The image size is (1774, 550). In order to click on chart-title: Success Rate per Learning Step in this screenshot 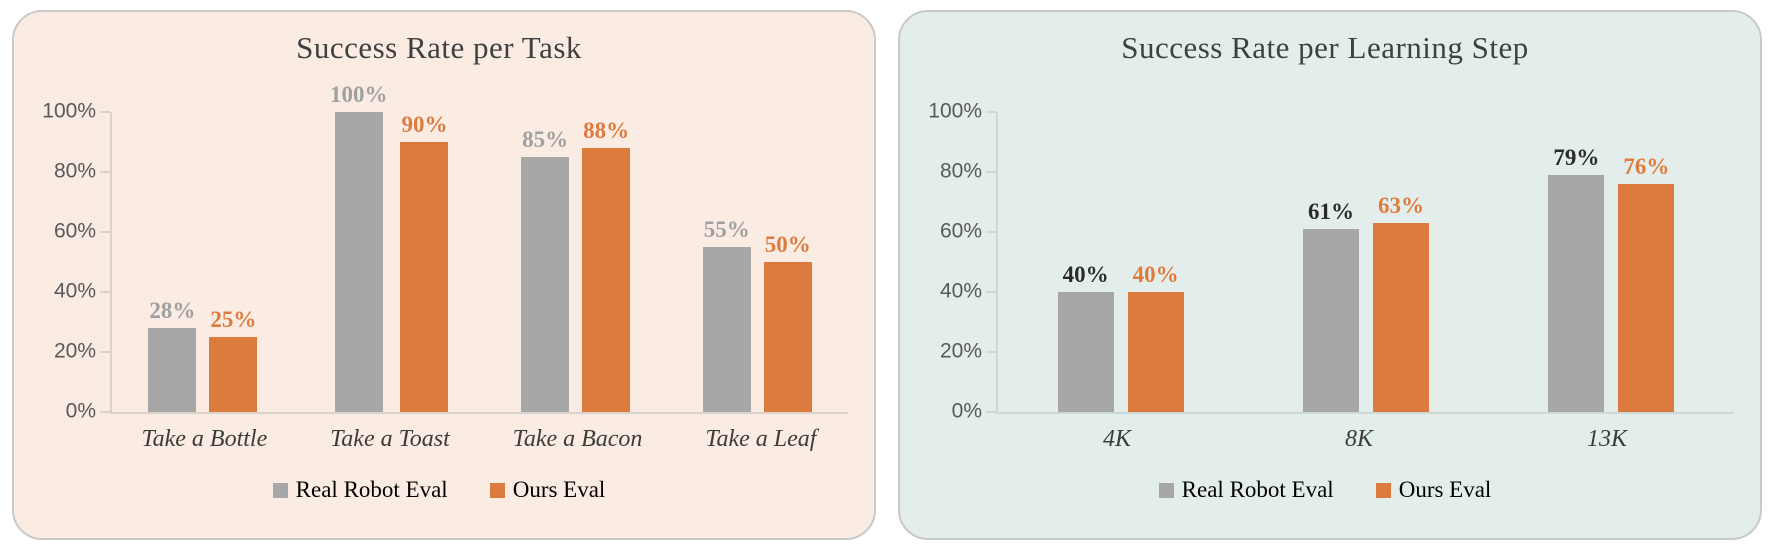, I will do `click(1325, 47)`.